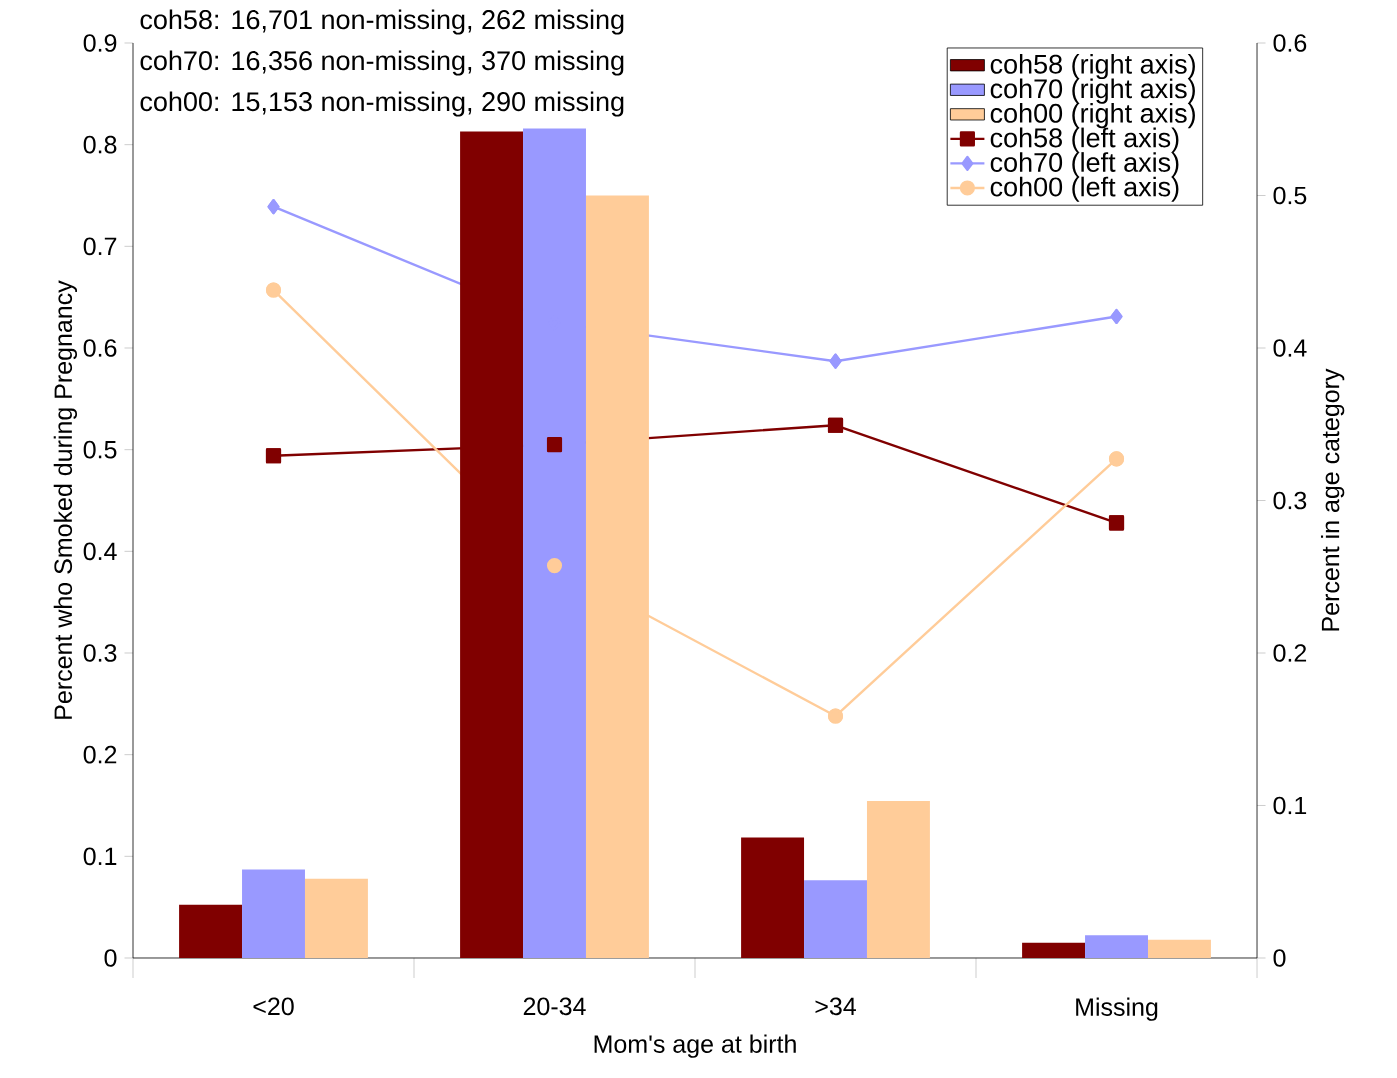 This screenshot has width=1397, height=1078. Describe the element at coordinates (65, 499) in the screenshot. I see `y-axis-title: Percent who Smoked during Pregnancy` at that location.